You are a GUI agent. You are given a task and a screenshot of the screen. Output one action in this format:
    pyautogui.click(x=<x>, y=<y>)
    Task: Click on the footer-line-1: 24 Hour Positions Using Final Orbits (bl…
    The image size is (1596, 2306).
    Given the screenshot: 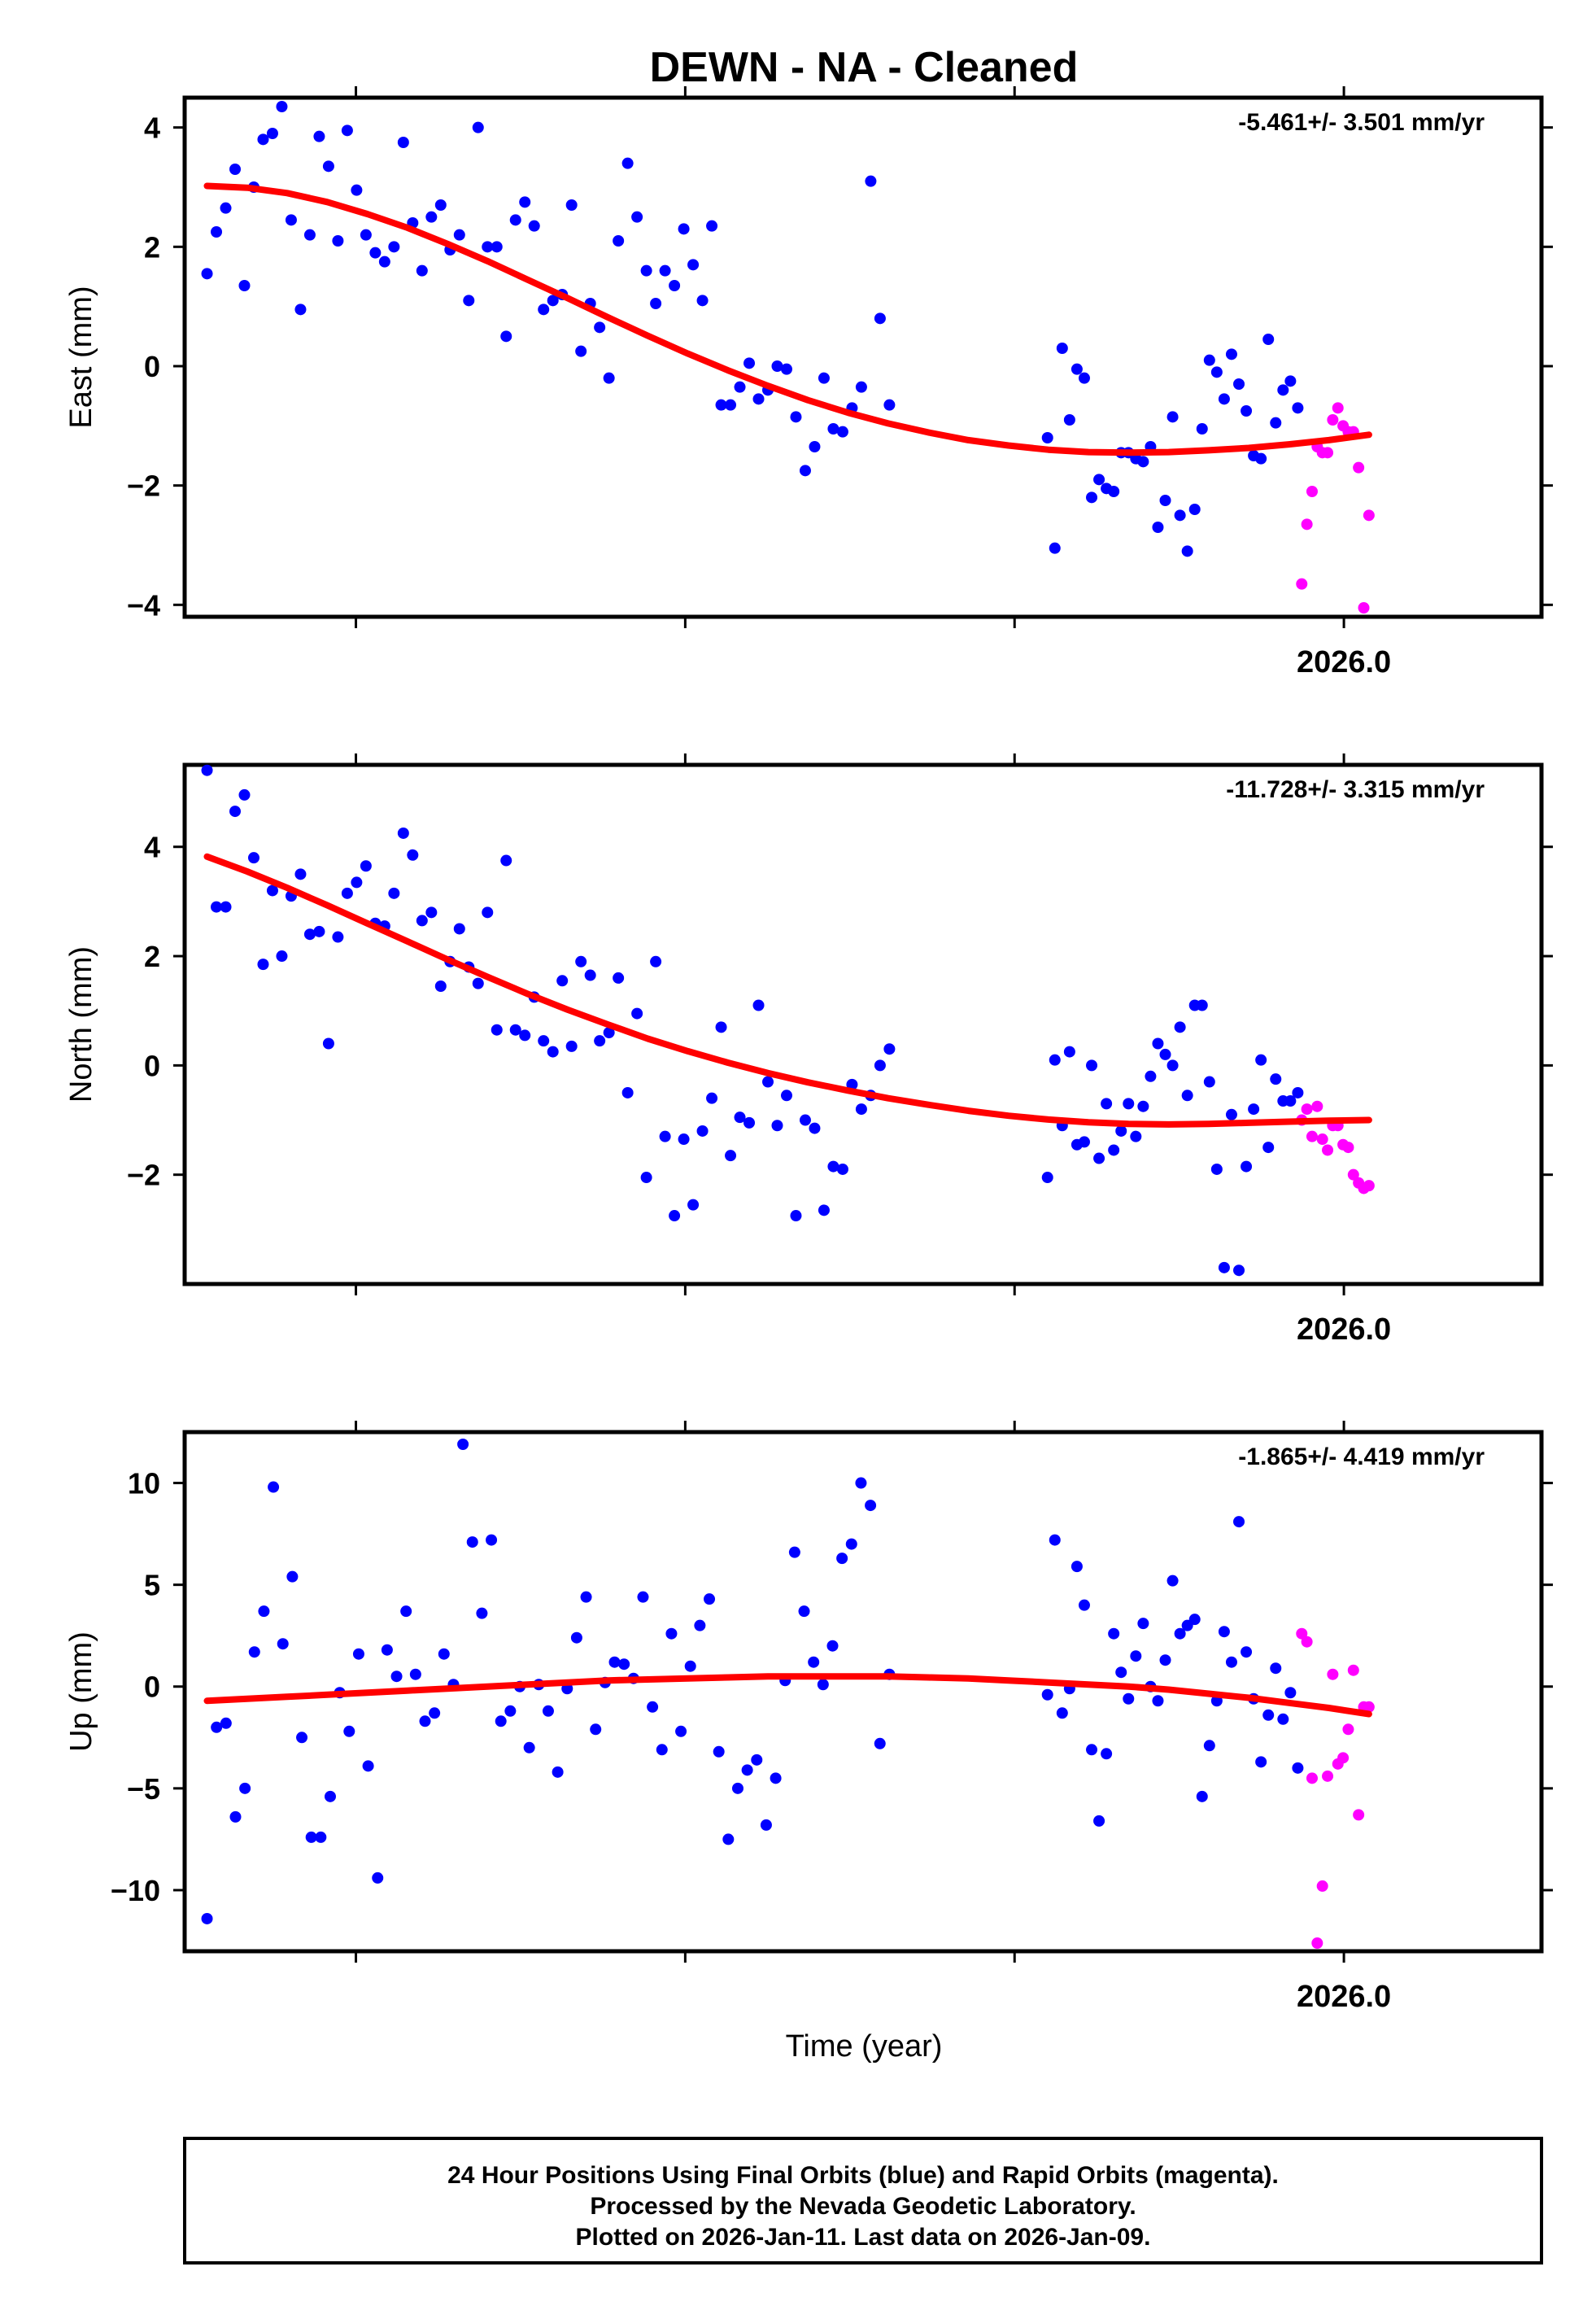 What is the action you would take?
    pyautogui.click(x=863, y=2175)
    